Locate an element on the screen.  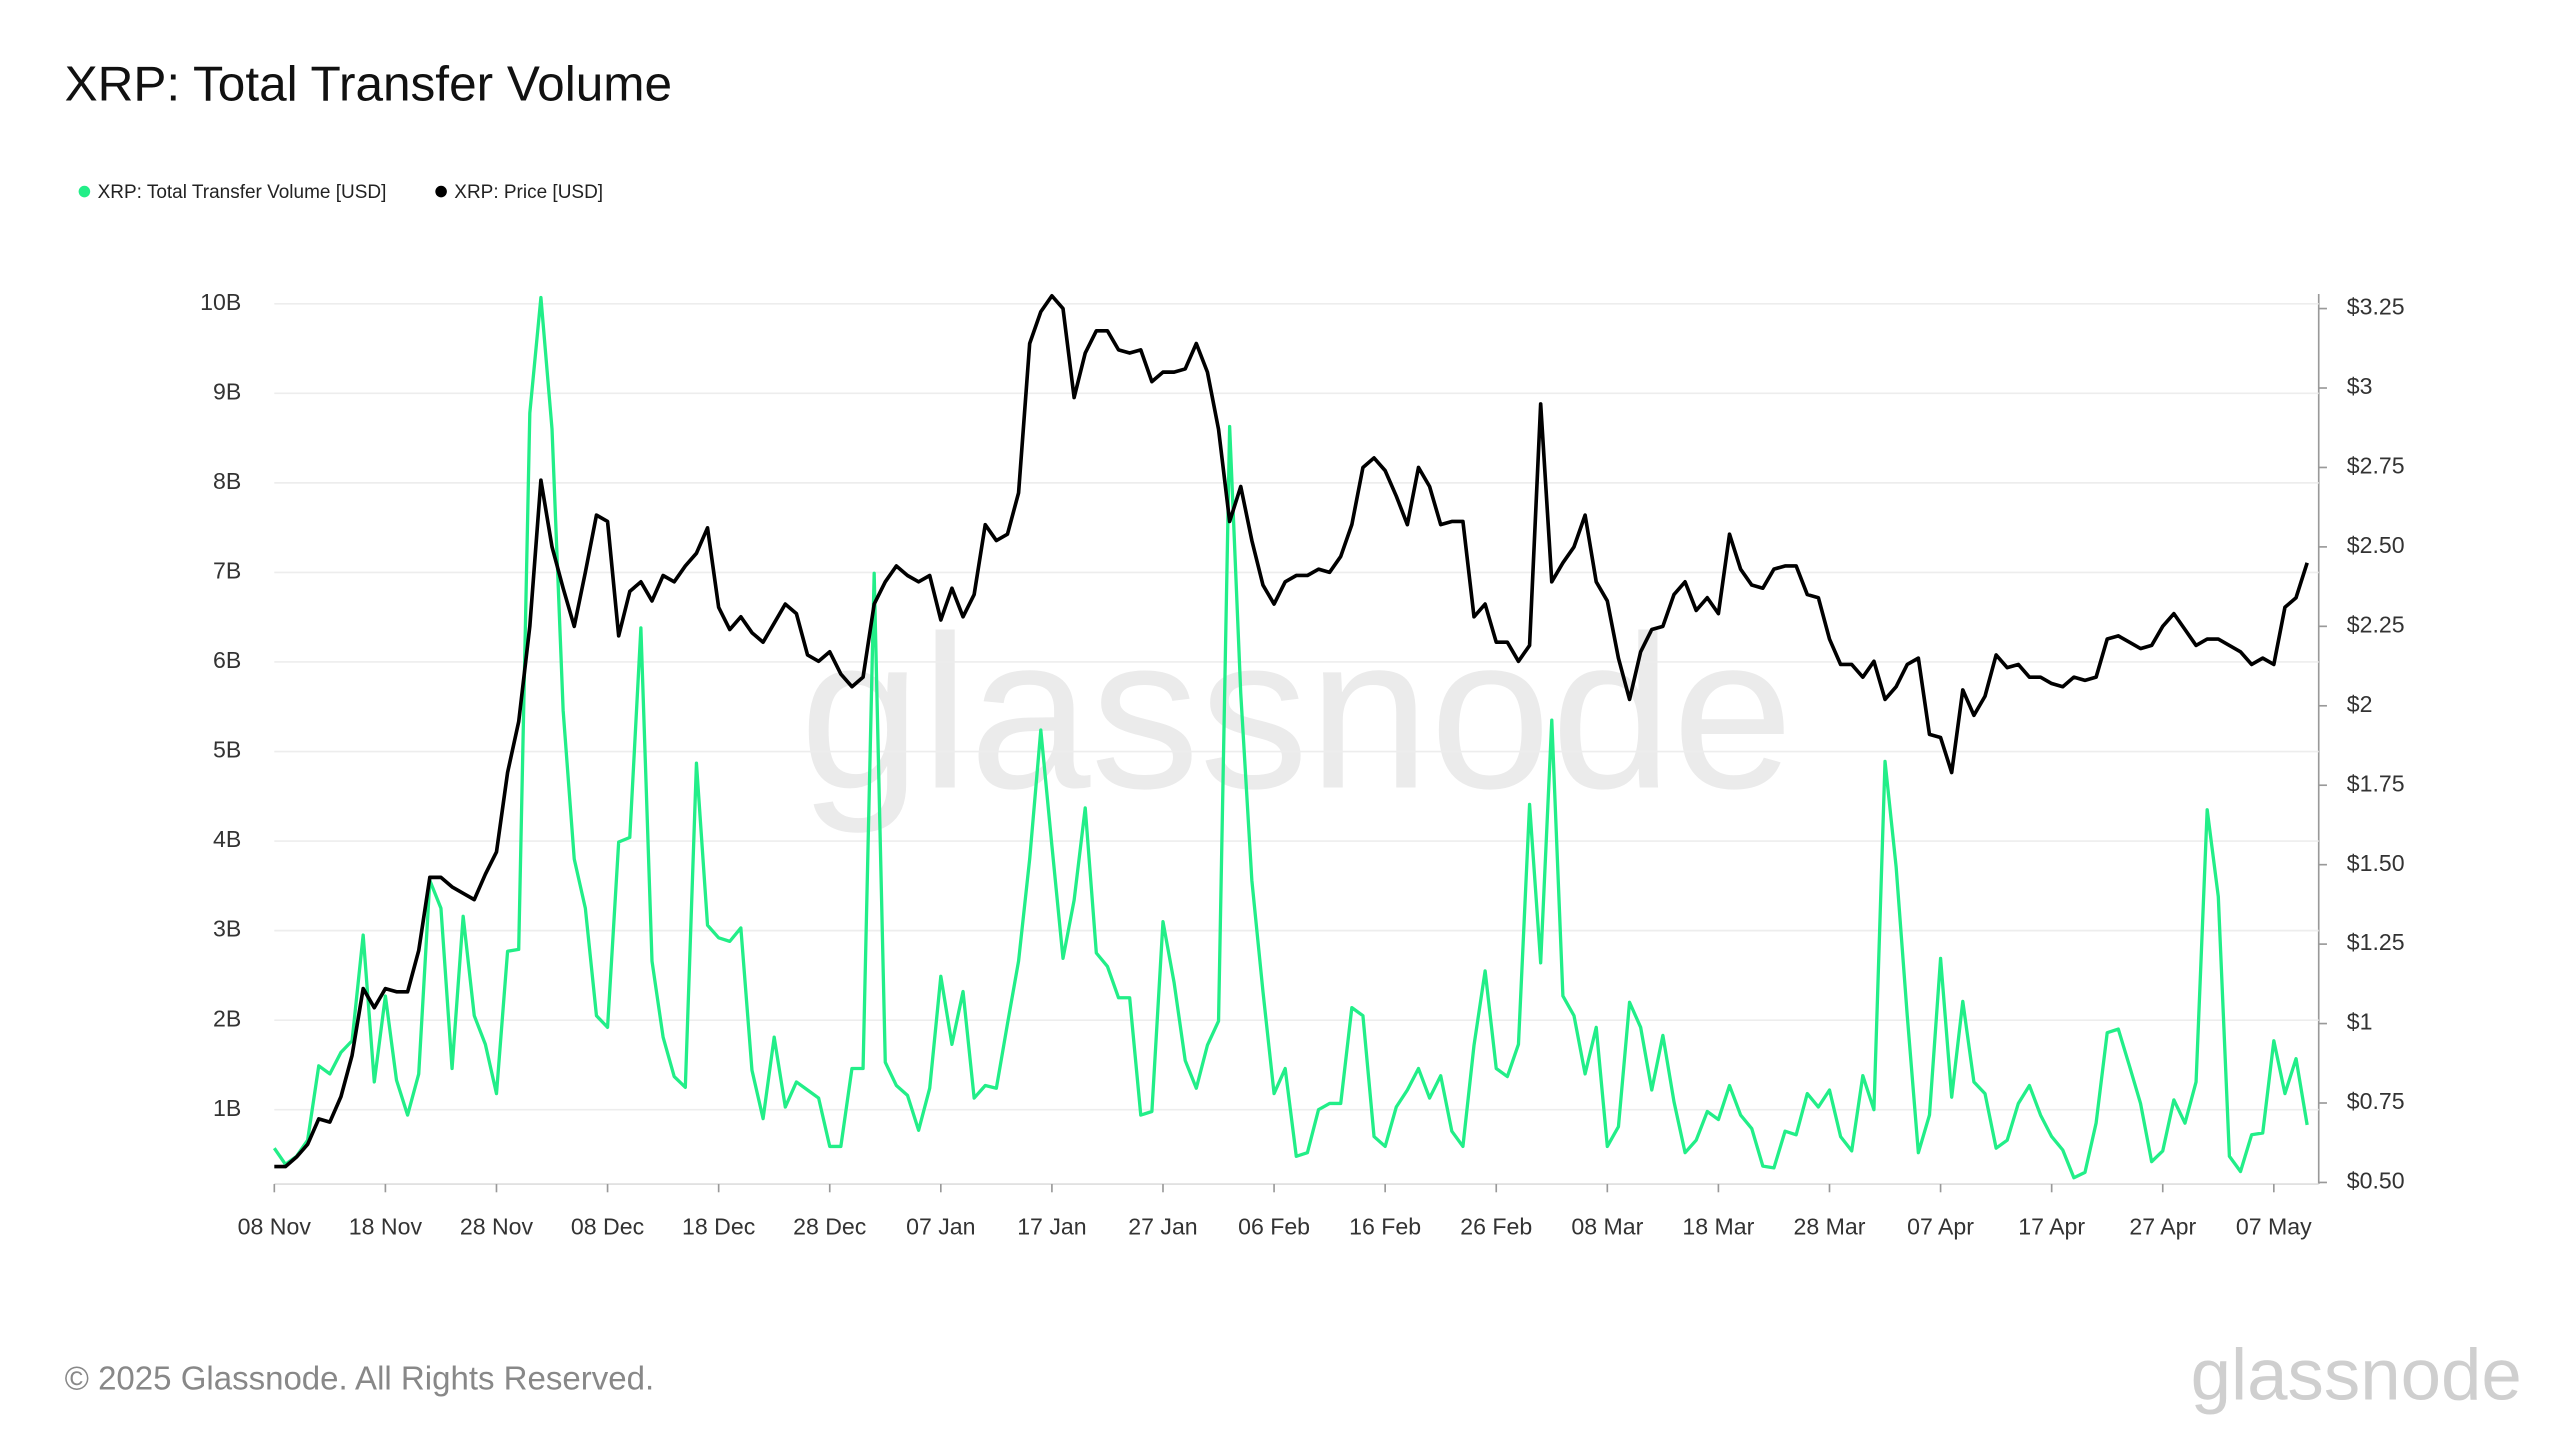
y2-tick-label: $1.50 is located at coordinates (2376, 863).